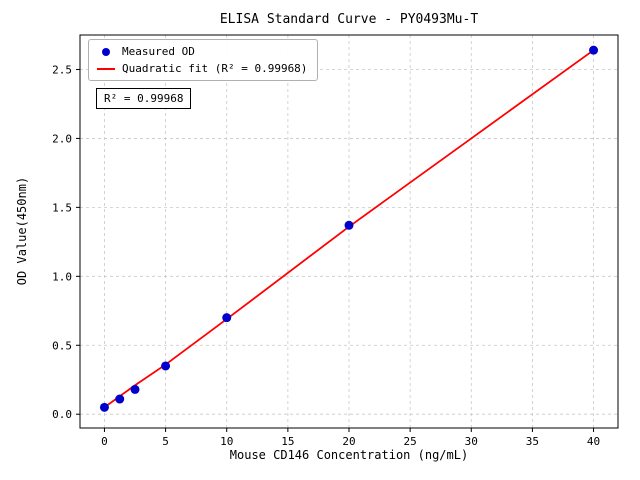 The image size is (640, 480). What do you see at coordinates (349, 455) in the screenshot?
I see `x-axis-label: Mouse CD146 Concentration (ng/mL)` at bounding box center [349, 455].